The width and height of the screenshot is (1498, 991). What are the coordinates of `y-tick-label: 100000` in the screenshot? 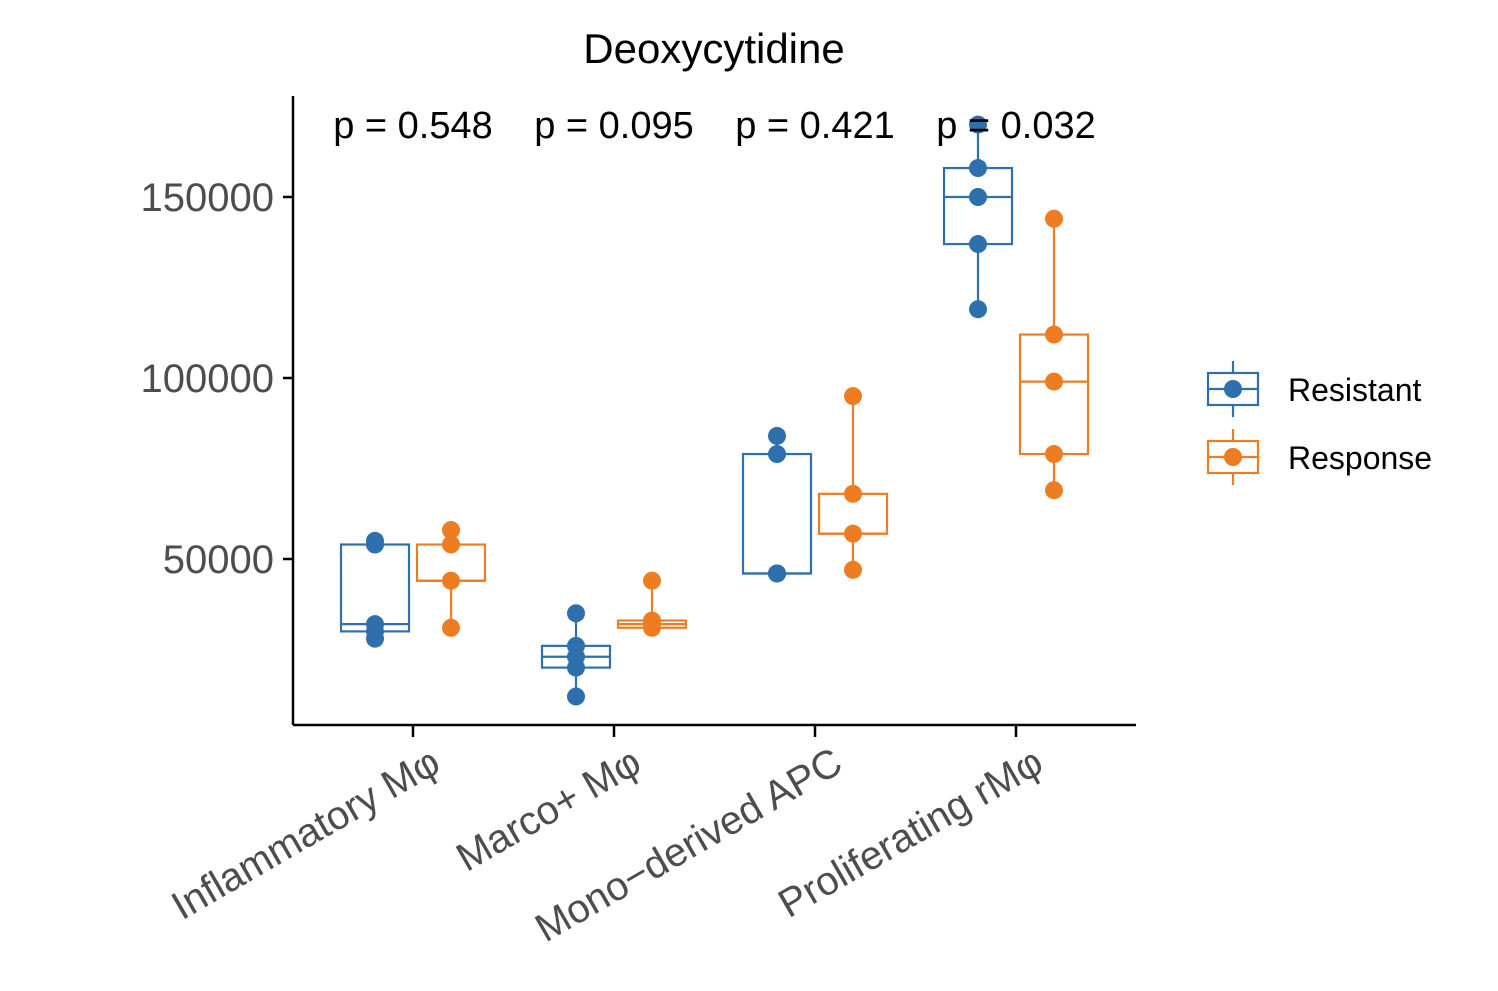 It's located at (207, 379).